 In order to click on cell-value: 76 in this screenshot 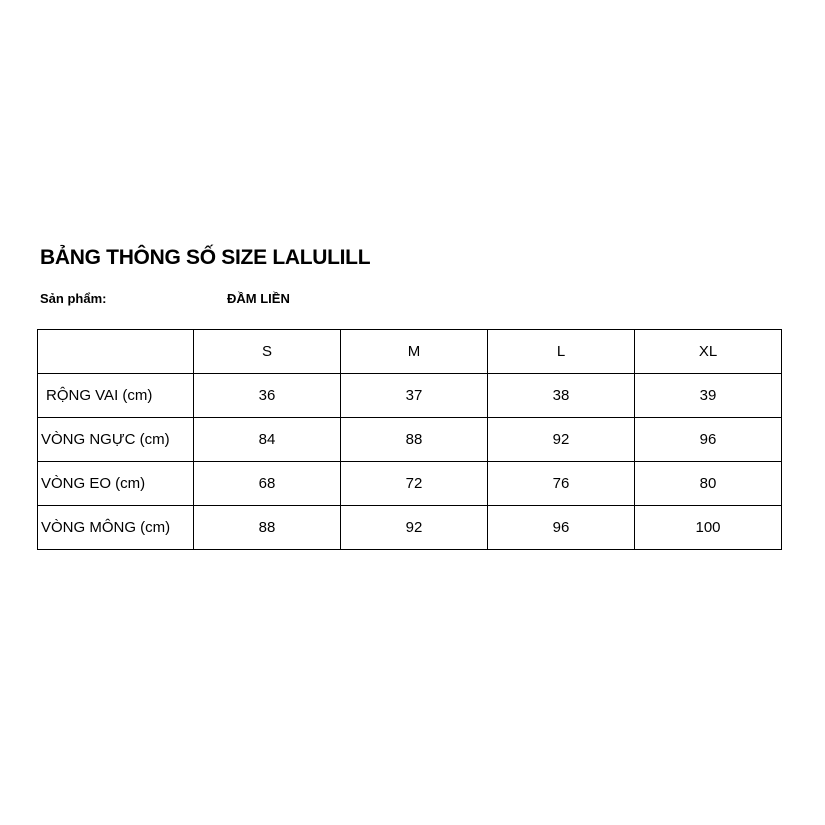, I will do `click(561, 483)`.